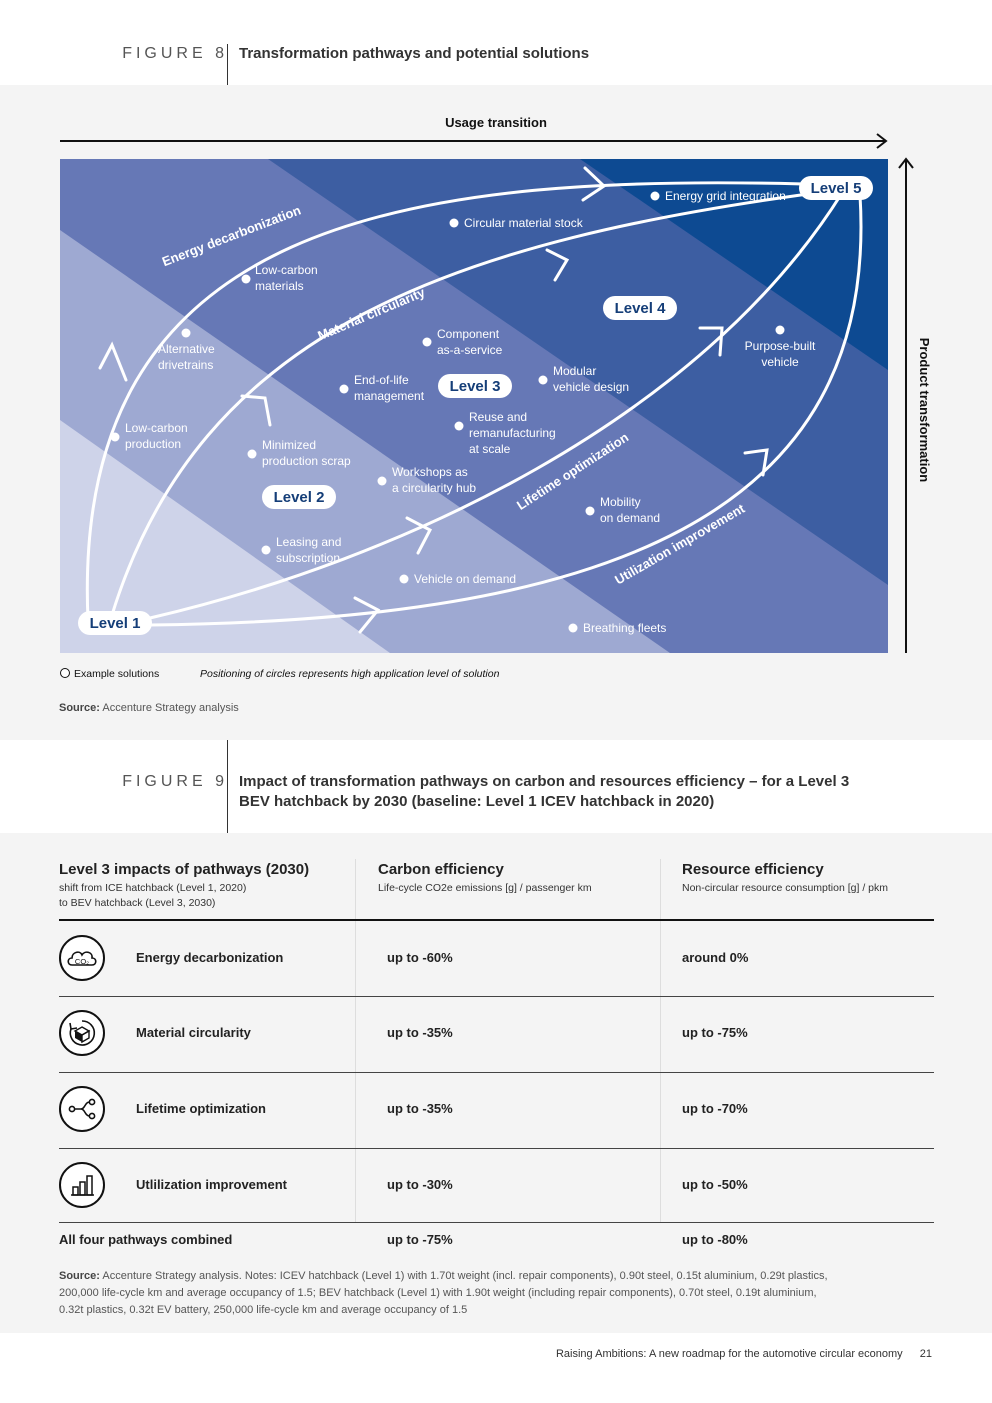  I want to click on solution-label: Vehicle on demand, so click(465, 579).